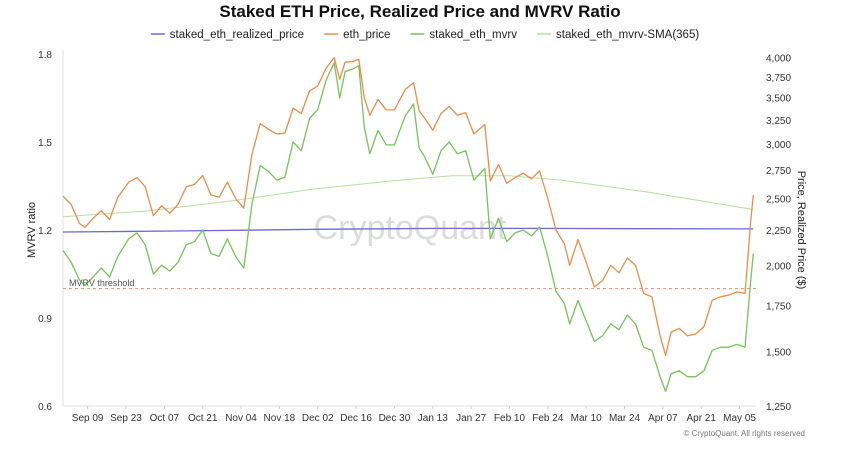  What do you see at coordinates (587, 418) in the screenshot?
I see `x-tick-label: Mar 10` at bounding box center [587, 418].